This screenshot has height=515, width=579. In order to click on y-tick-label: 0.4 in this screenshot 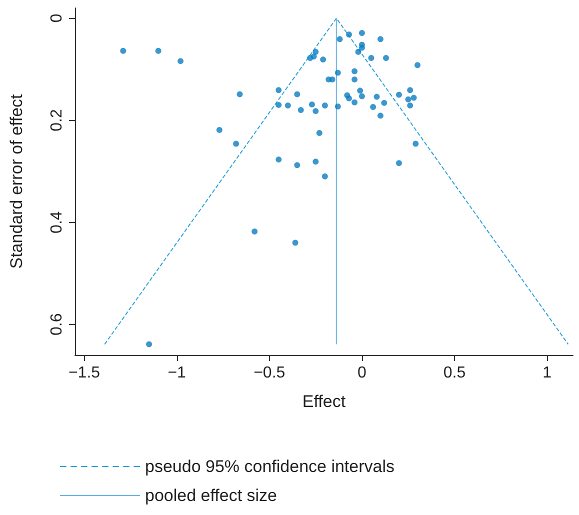, I will do `click(57, 222)`.